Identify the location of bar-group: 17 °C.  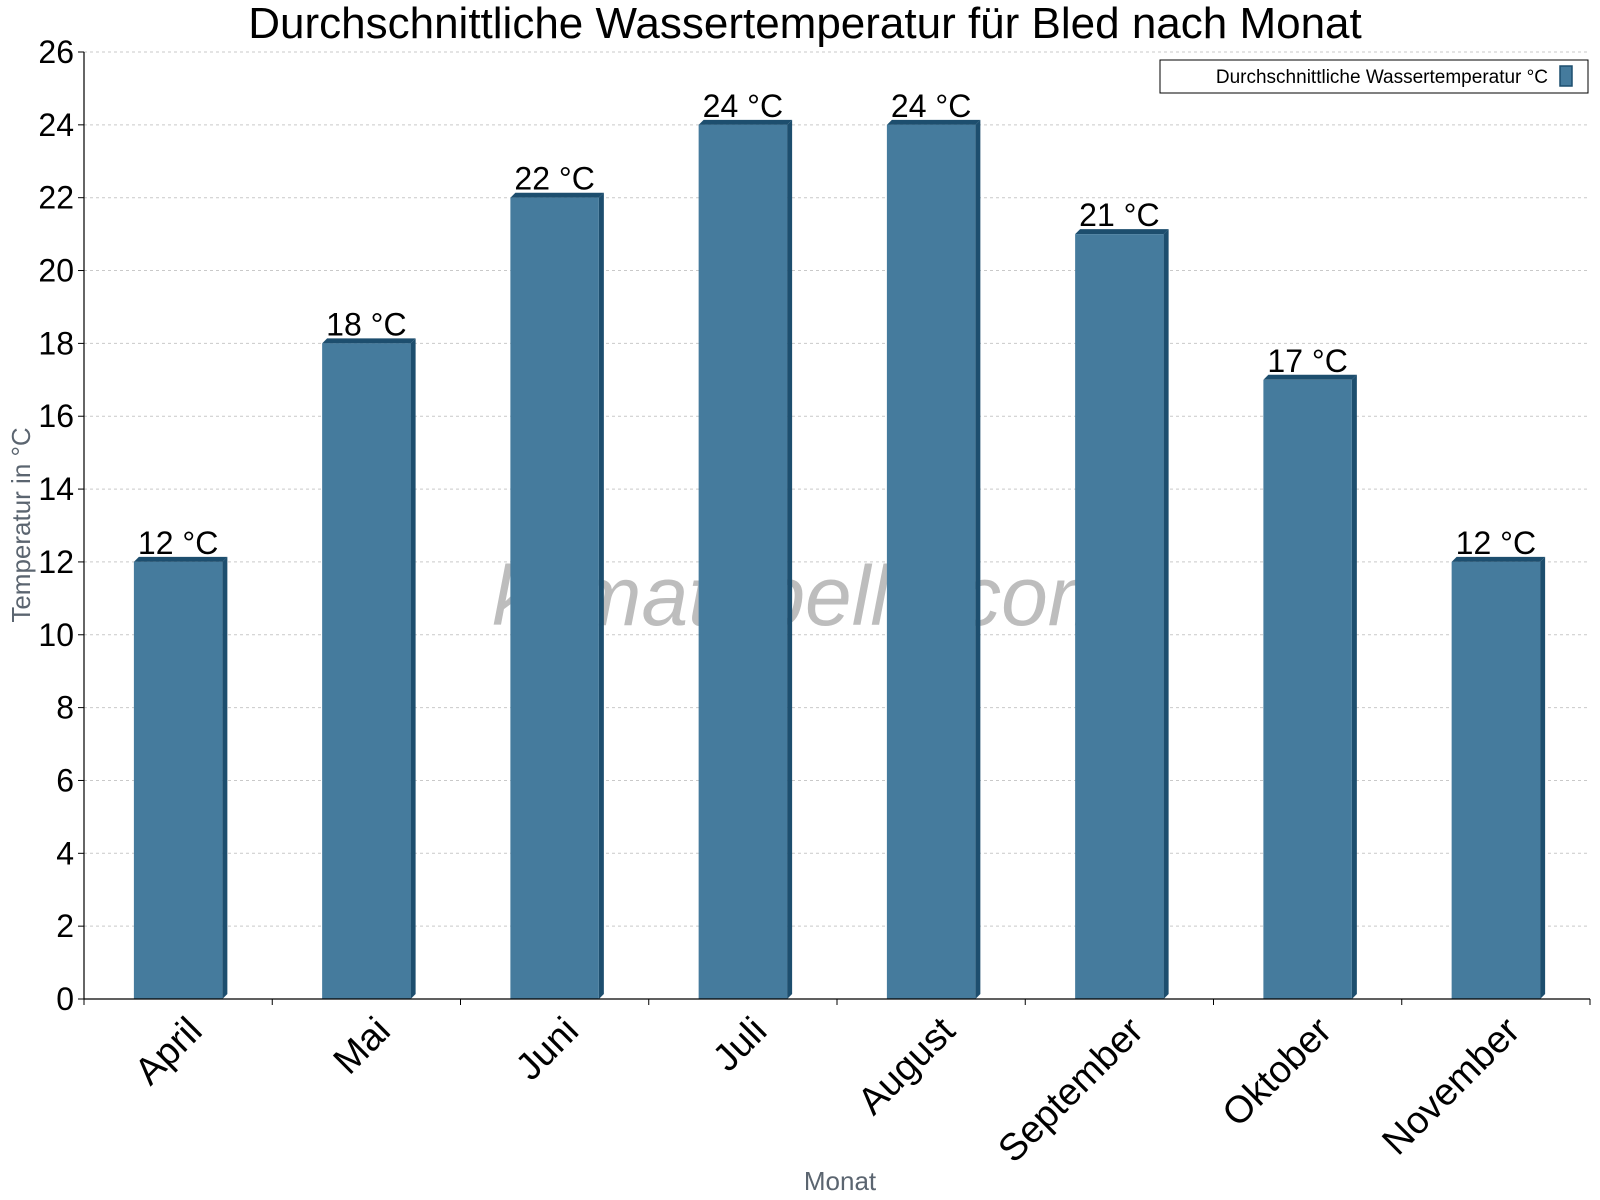
(1310, 671).